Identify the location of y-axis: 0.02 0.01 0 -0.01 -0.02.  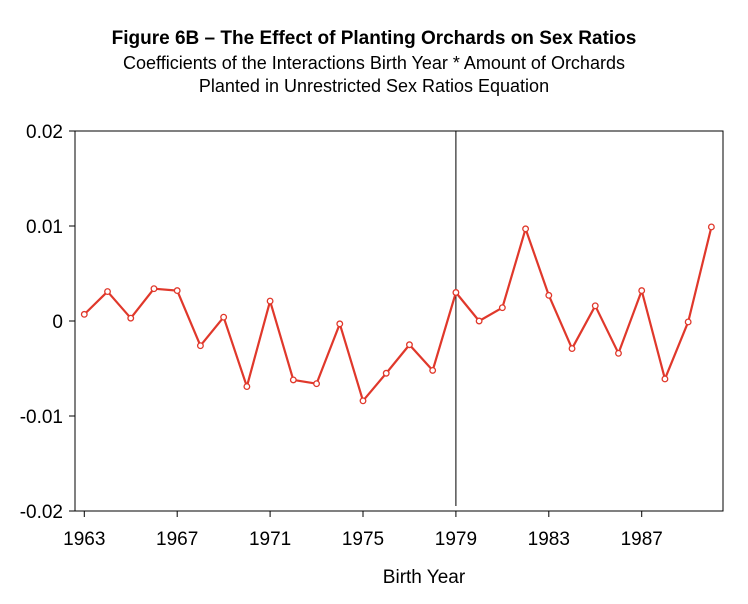
(47, 322).